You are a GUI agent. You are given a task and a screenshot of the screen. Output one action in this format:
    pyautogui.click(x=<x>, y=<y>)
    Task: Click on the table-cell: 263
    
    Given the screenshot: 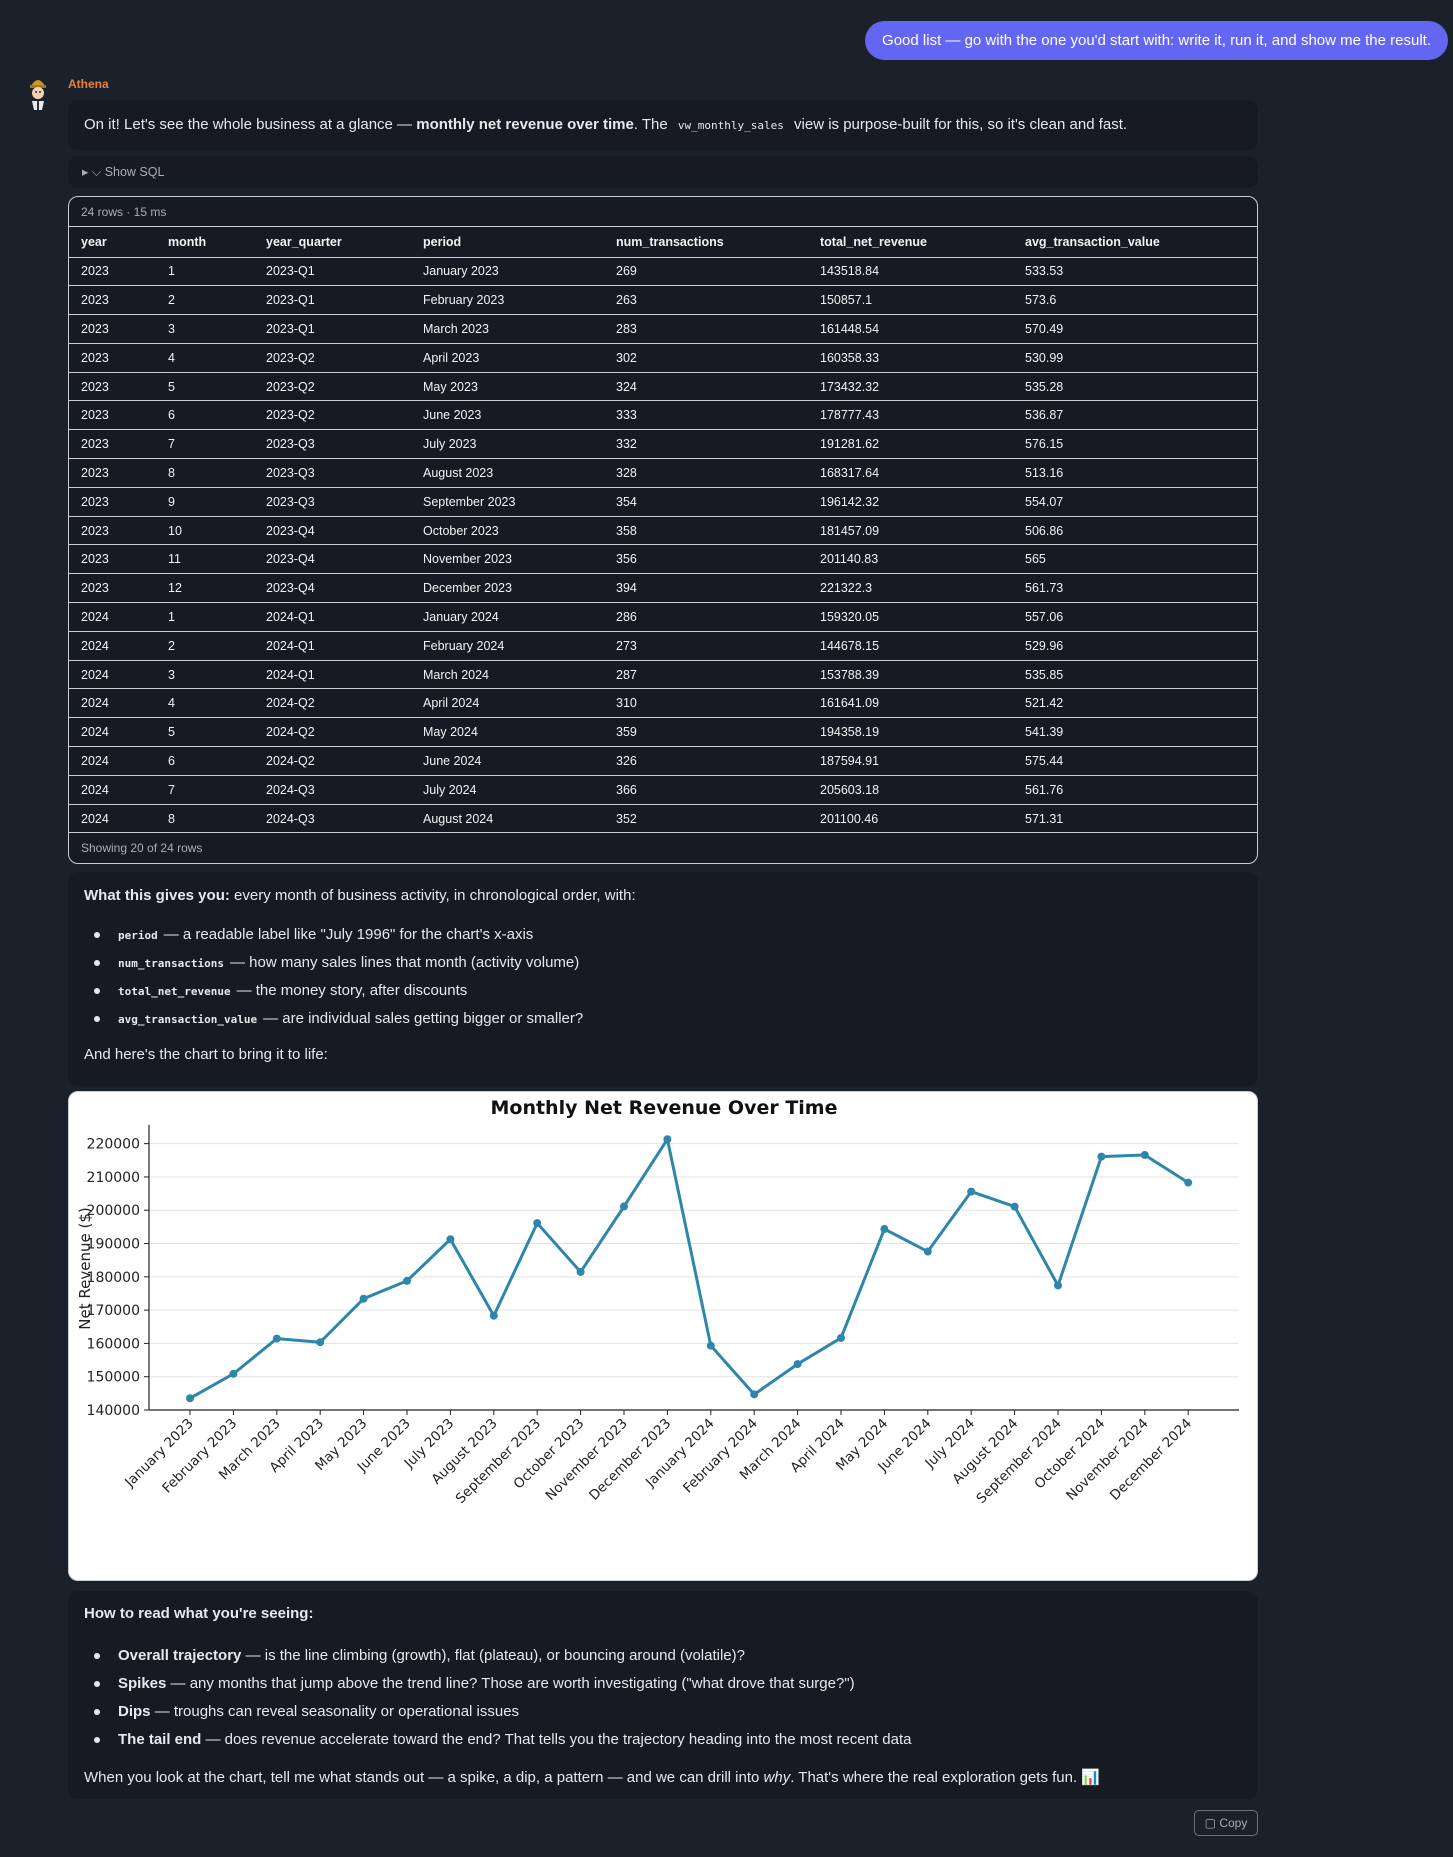 What is the action you would take?
    pyautogui.click(x=706, y=300)
    